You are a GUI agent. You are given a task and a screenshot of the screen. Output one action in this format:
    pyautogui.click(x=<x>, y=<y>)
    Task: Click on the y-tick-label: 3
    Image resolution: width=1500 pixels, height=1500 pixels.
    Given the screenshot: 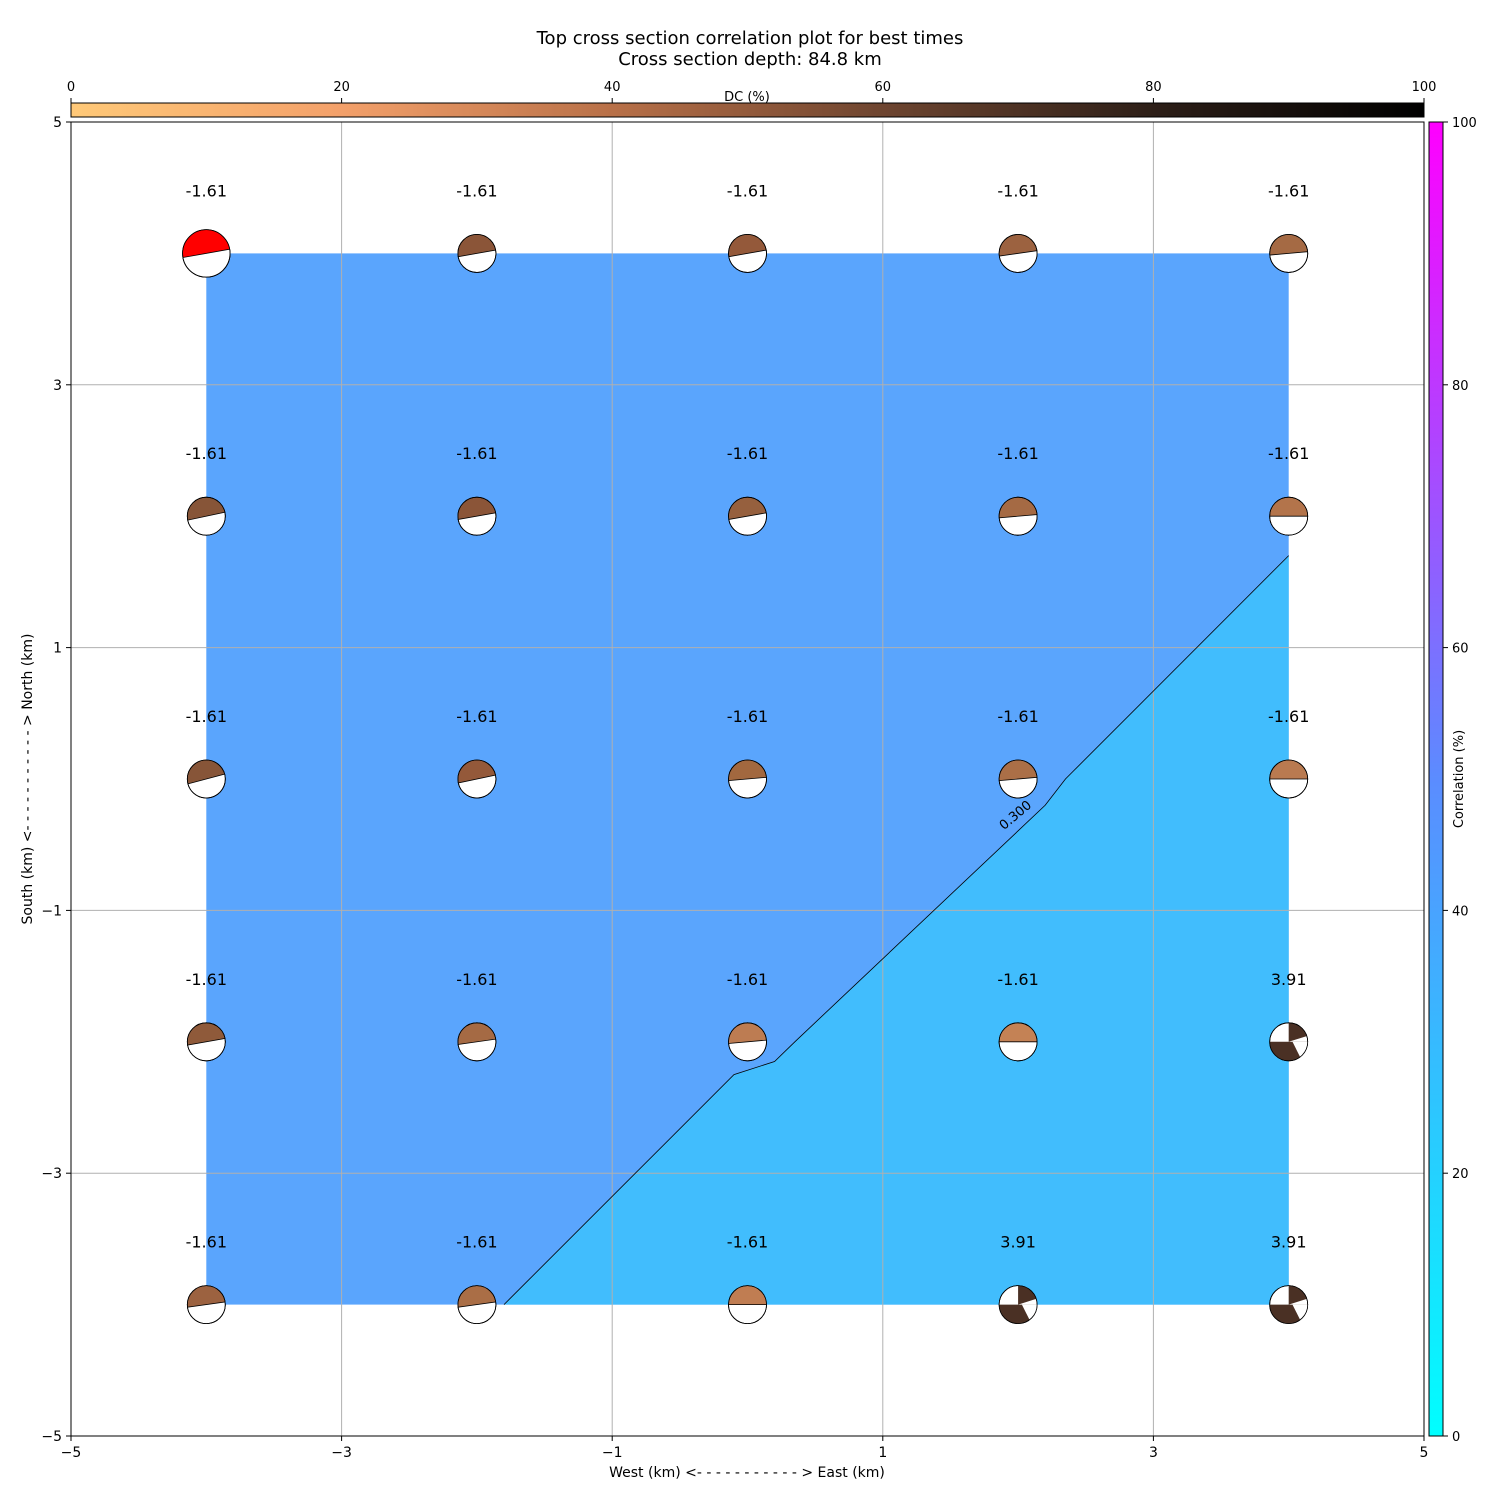 What is the action you would take?
    pyautogui.click(x=57, y=386)
    